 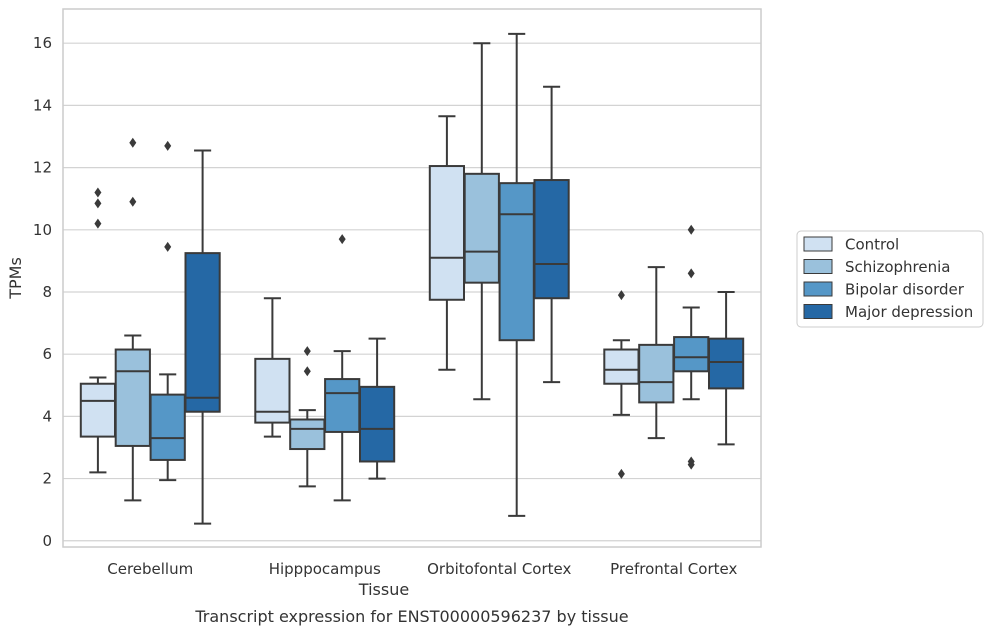 I want to click on box-schizophrenia-prefrontal-cortex, so click(x=656, y=353).